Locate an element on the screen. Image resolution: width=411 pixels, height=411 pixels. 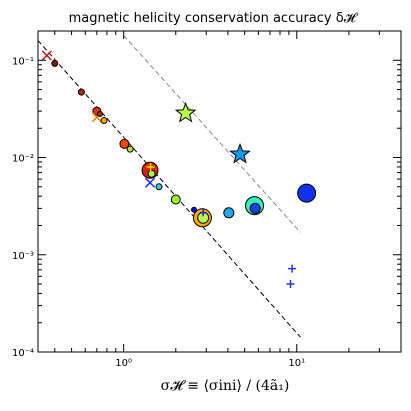
y-tick-label-1: 10⁻⁴ is located at coordinates (23, 353).